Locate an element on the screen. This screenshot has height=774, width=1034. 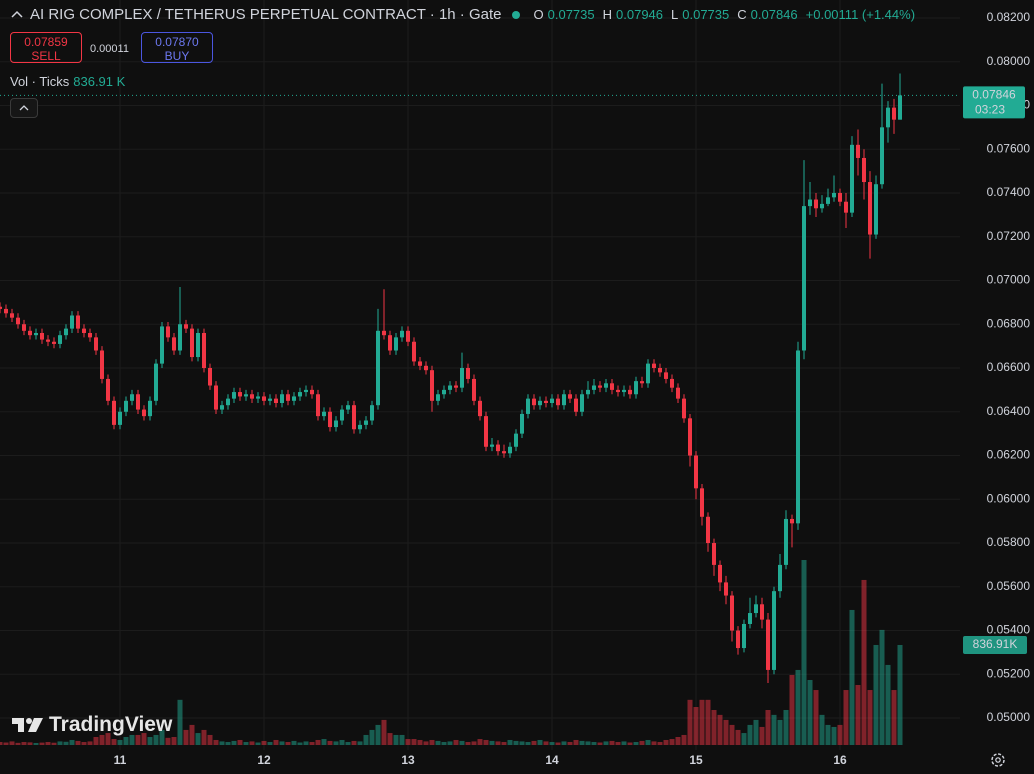
x-tick-label: 13 is located at coordinates (408, 760).